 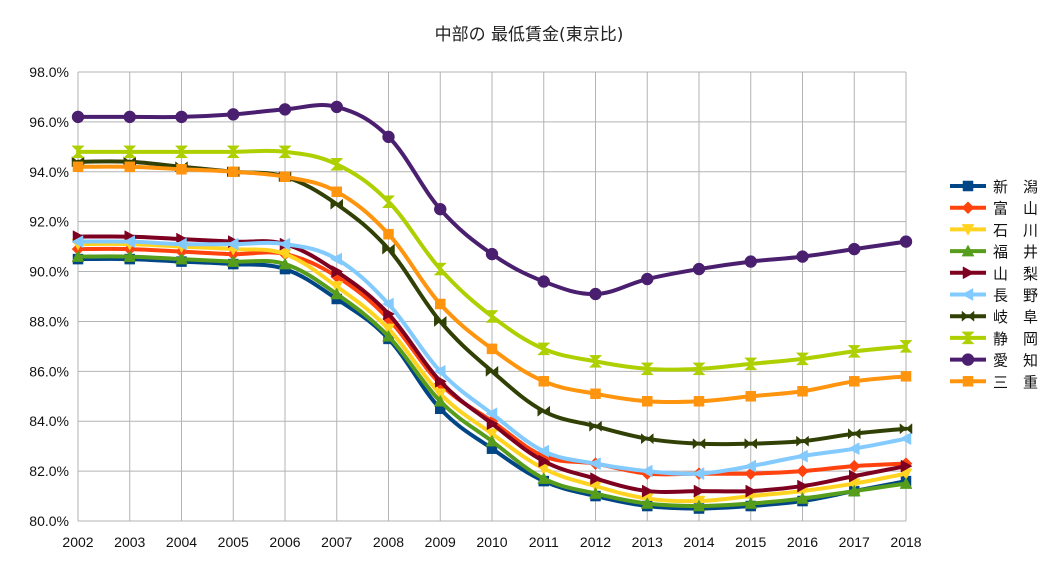 I want to click on y-tick-label: 98.0%, so click(x=49, y=72).